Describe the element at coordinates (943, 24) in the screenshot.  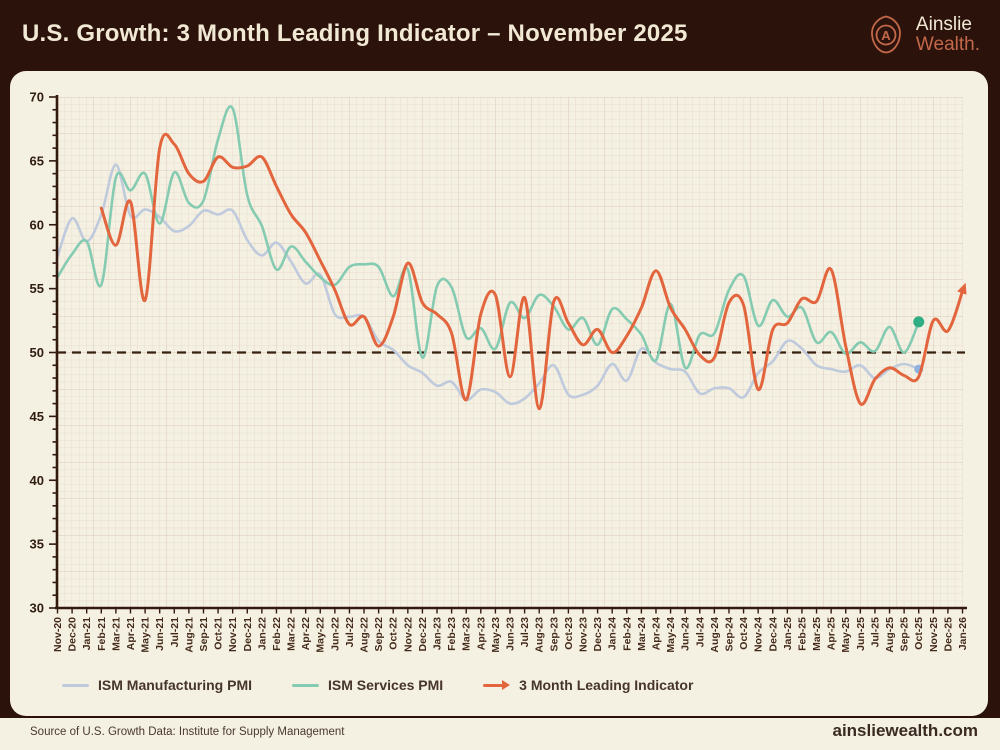
I see `brand-name-line1: Ainslie` at that location.